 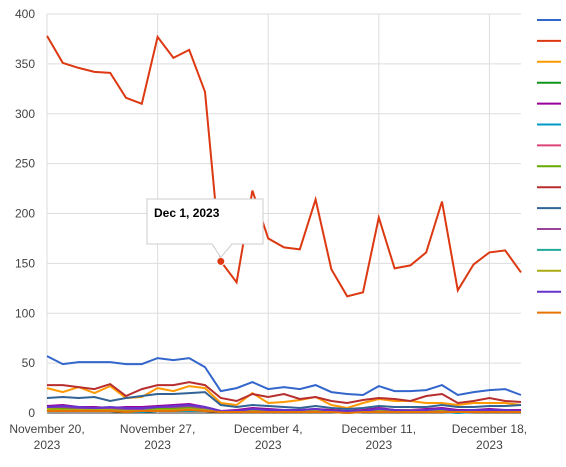 What do you see at coordinates (31, 413) in the screenshot?
I see `y-tick-label: 0` at bounding box center [31, 413].